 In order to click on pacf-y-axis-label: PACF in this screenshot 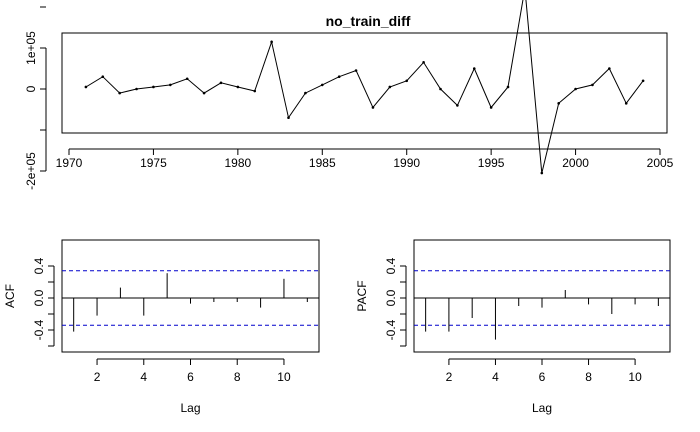, I will do `click(362, 295)`.